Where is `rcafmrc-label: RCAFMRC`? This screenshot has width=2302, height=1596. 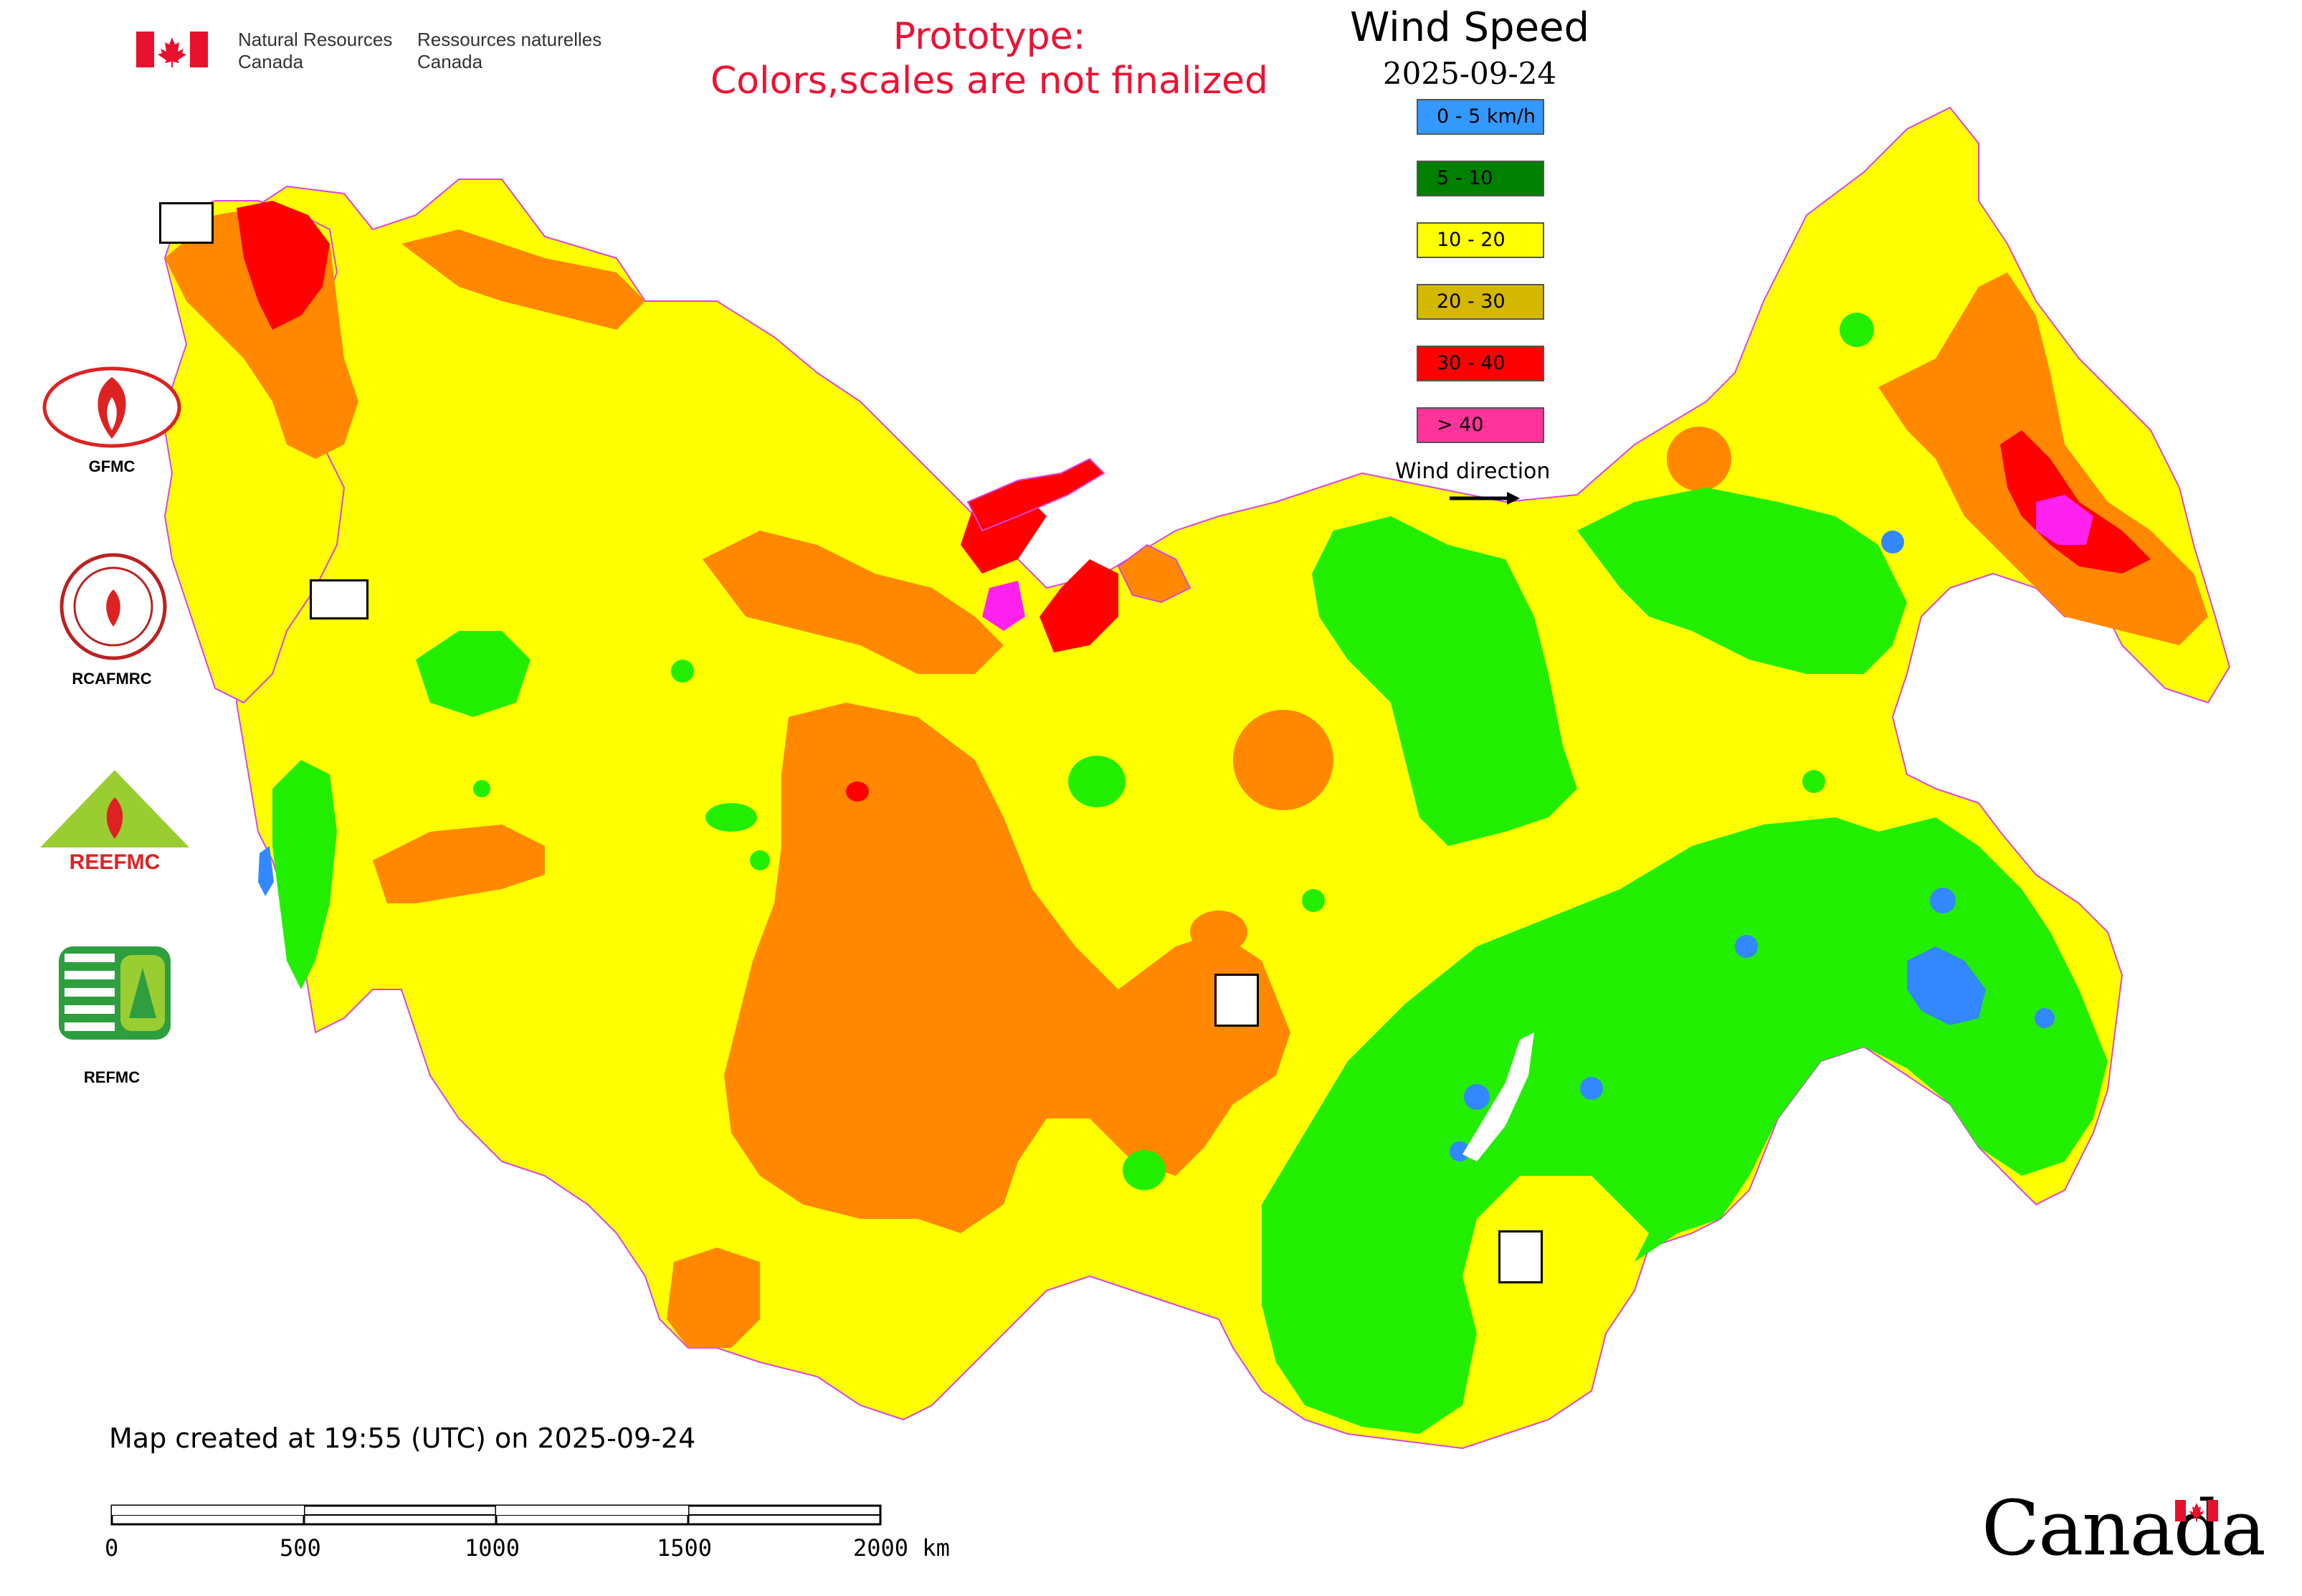 rcafmrc-label: RCAFMRC is located at coordinates (112, 679).